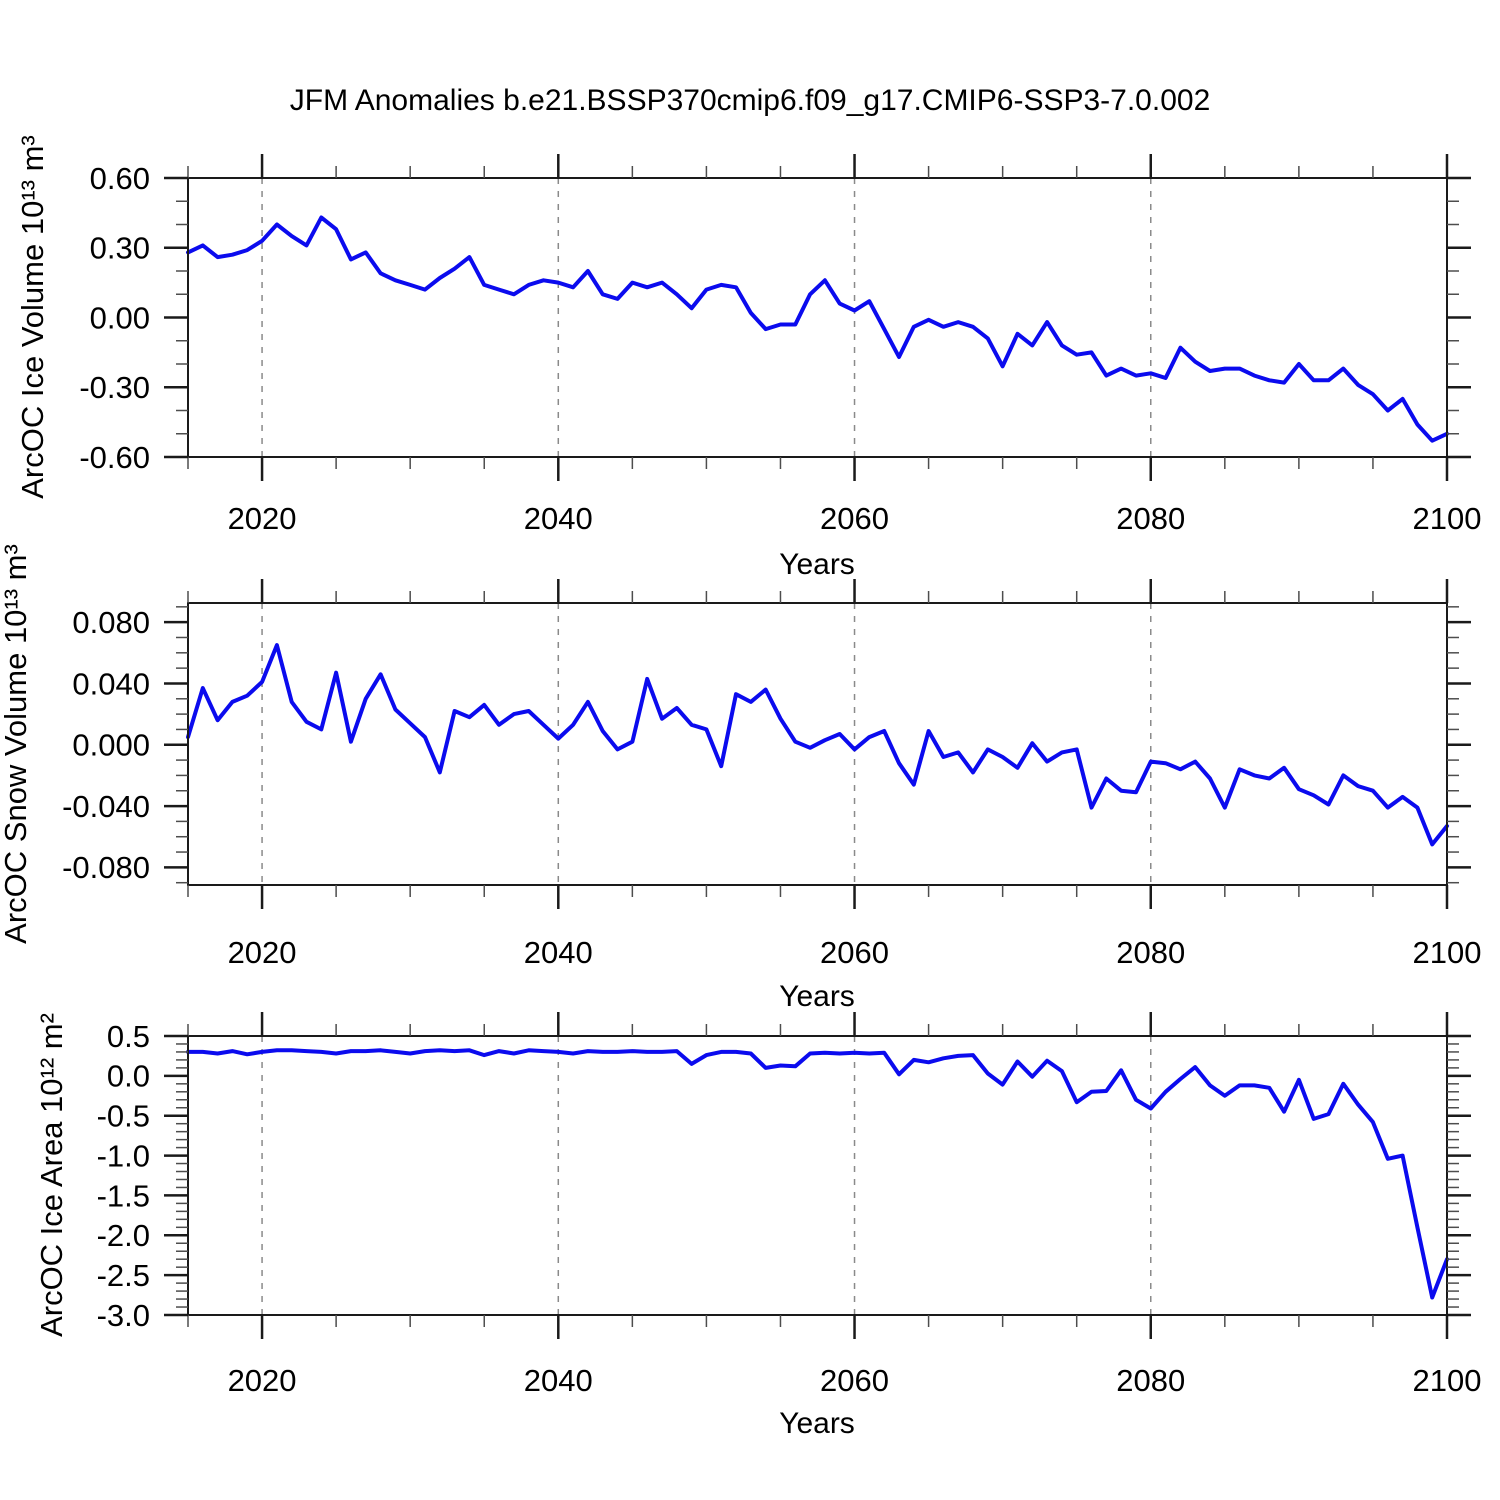 The height and width of the screenshot is (1500, 1500). What do you see at coordinates (128, 1076) in the screenshot?
I see `y-tick-label: 0.0` at bounding box center [128, 1076].